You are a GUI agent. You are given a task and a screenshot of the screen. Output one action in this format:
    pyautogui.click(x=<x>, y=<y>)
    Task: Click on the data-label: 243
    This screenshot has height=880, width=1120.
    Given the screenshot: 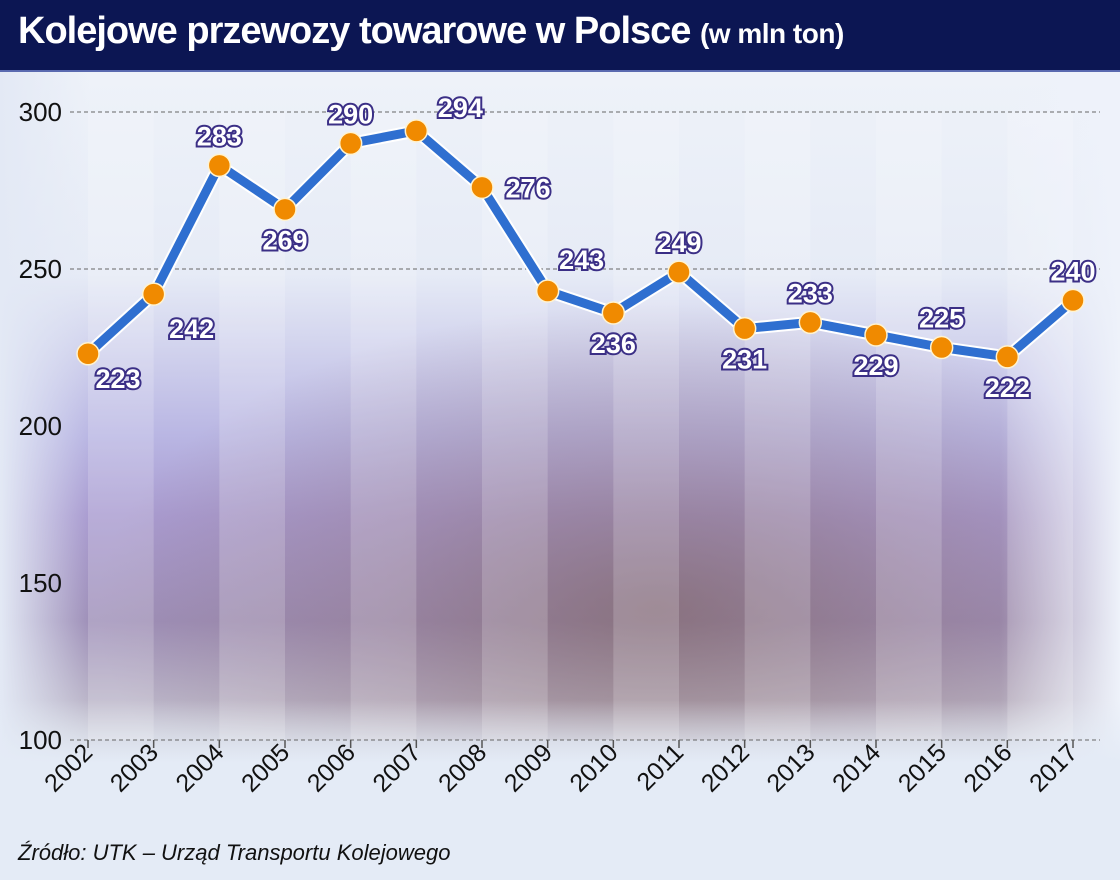 What is the action you would take?
    pyautogui.click(x=581, y=260)
    